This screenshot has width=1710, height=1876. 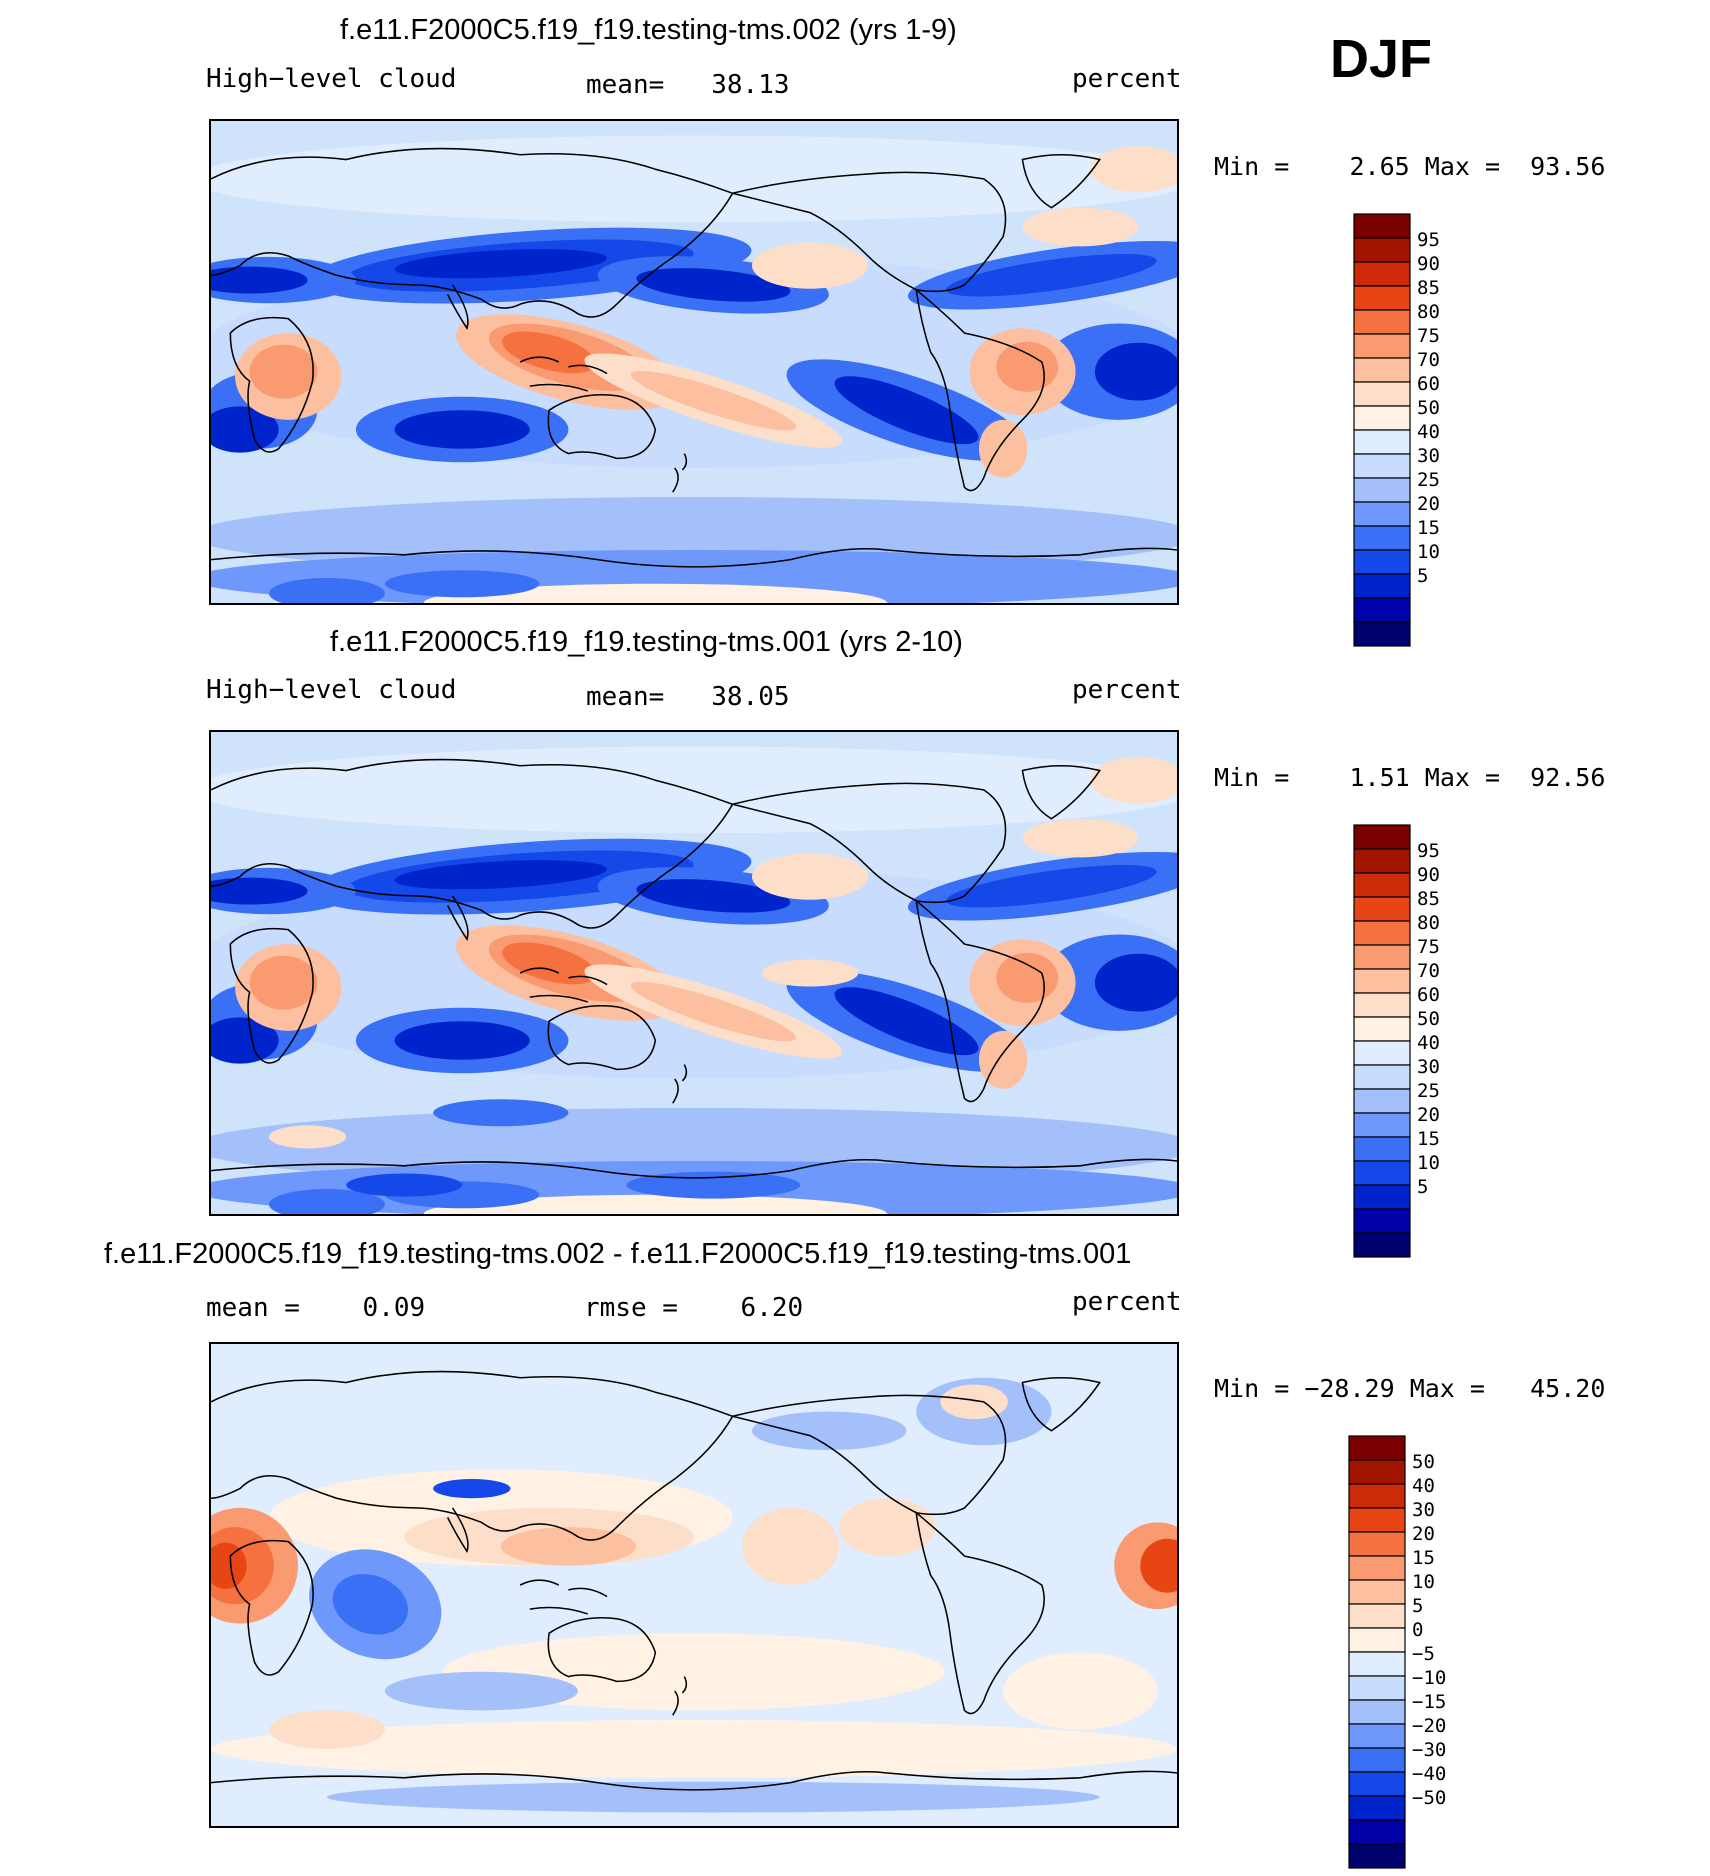 I want to click on panel-1-min-value: 2.65, so click(x=1379, y=166).